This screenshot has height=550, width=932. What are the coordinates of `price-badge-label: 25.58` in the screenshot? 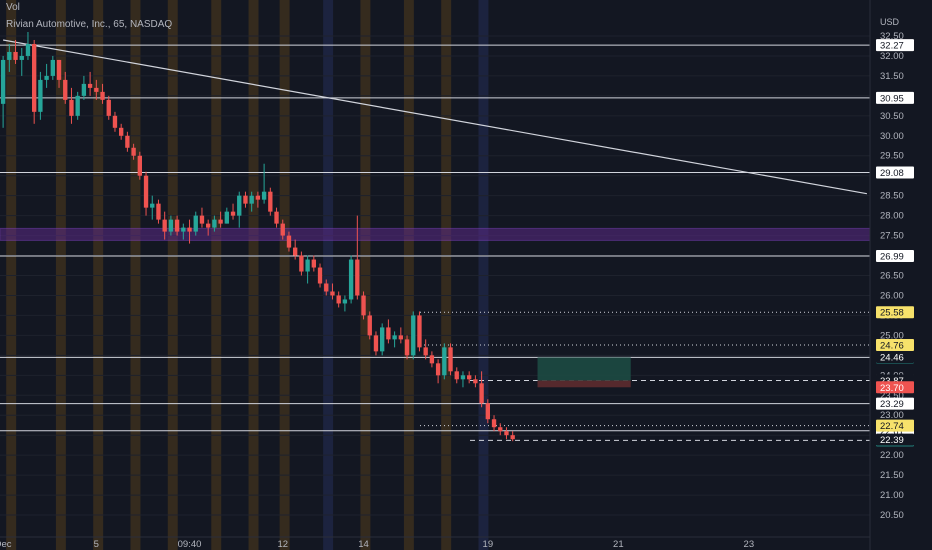 It's located at (892, 313).